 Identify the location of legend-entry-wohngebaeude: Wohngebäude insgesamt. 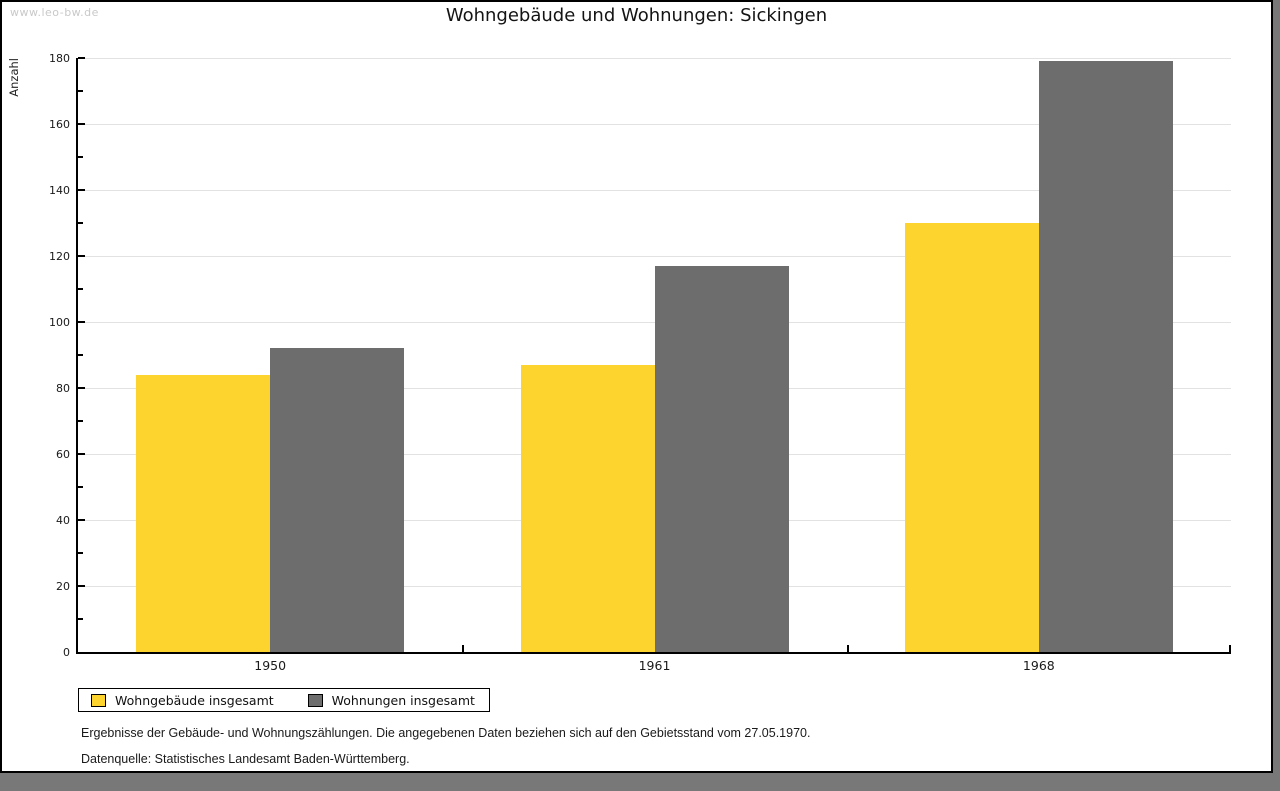
(182, 700).